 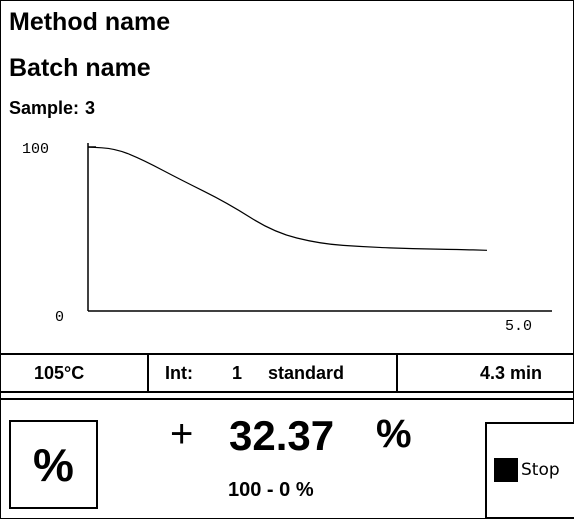 I want to click on divider, so click(x=287, y=399).